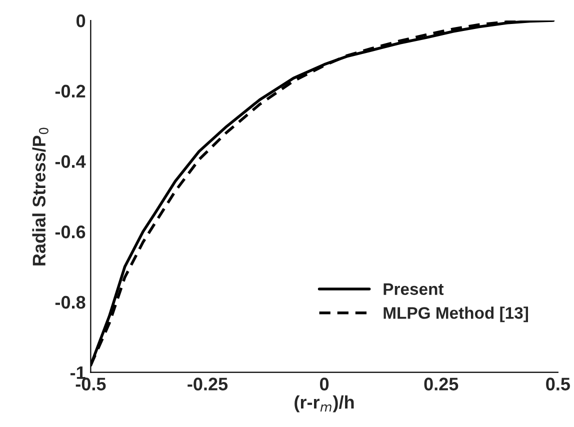 The height and width of the screenshot is (427, 574). I want to click on y-axis-title: Radial Stress/P$_{0}$, so click(40, 197).